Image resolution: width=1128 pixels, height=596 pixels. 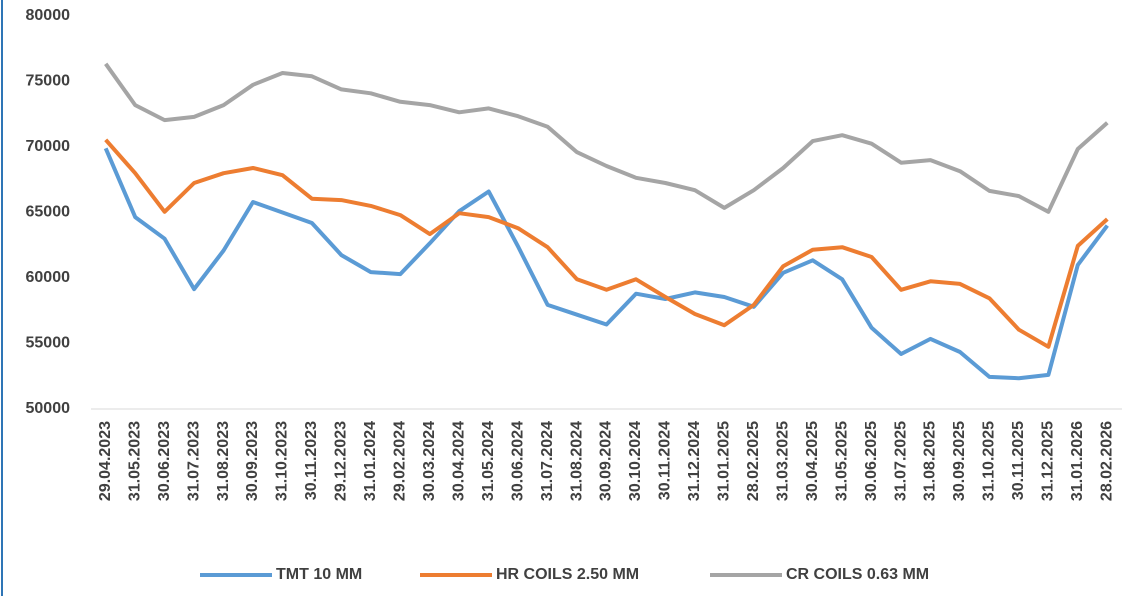 What do you see at coordinates (959, 461) in the screenshot?
I see `x-tick-label: 30.09.2025` at bounding box center [959, 461].